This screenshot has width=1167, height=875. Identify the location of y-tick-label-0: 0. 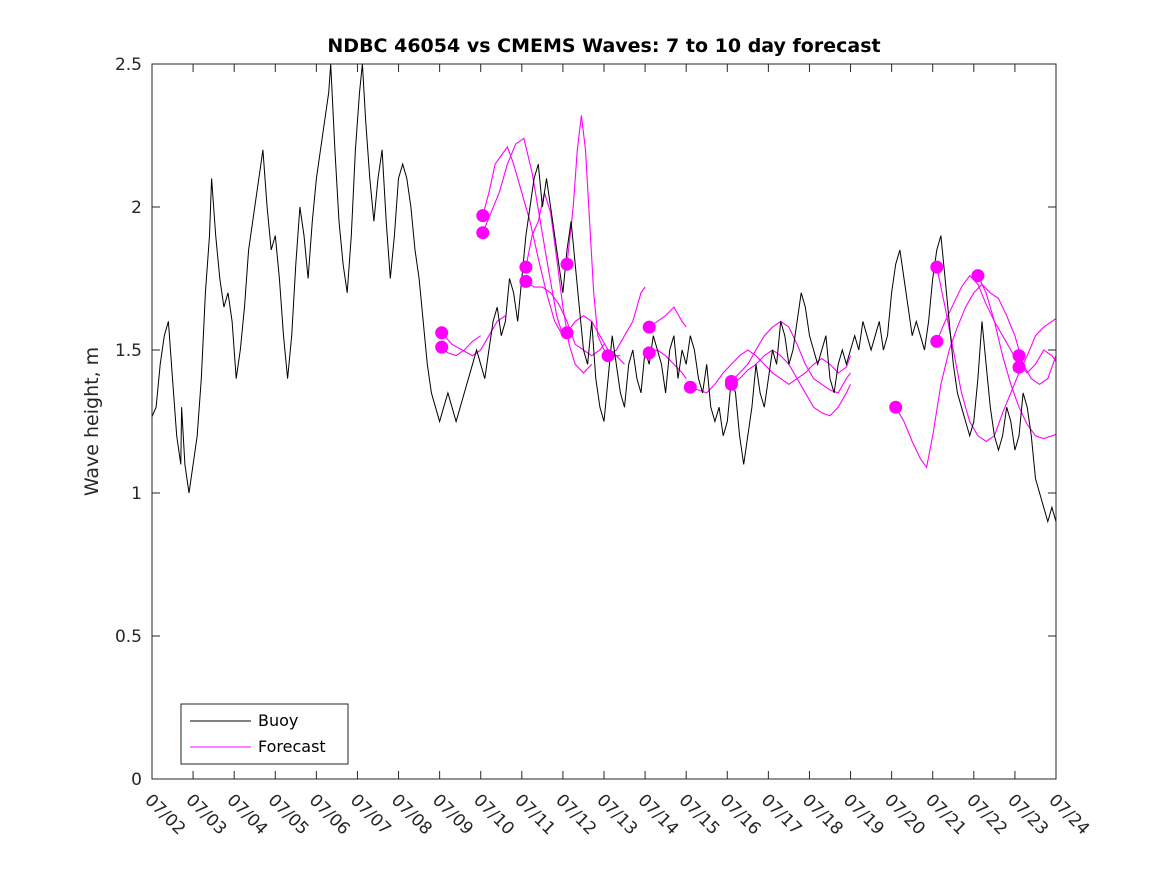
(136, 780).